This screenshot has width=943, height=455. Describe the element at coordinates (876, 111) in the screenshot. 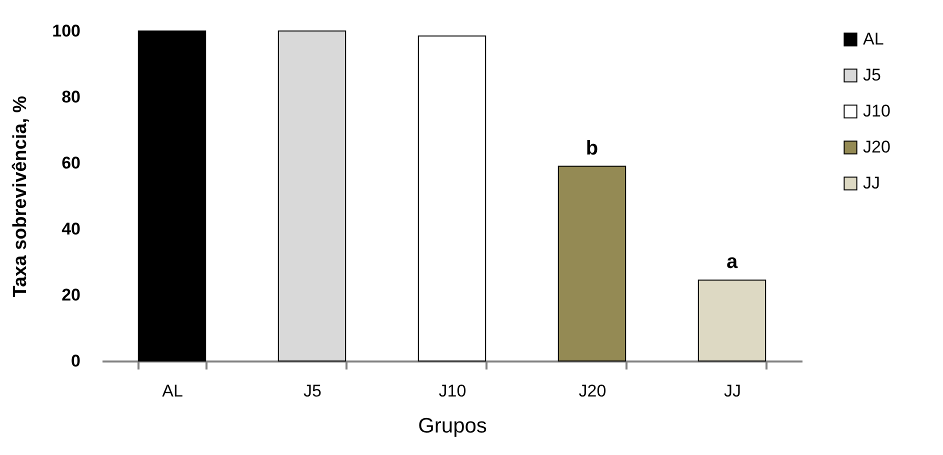

I see `legend-label: J10` at that location.